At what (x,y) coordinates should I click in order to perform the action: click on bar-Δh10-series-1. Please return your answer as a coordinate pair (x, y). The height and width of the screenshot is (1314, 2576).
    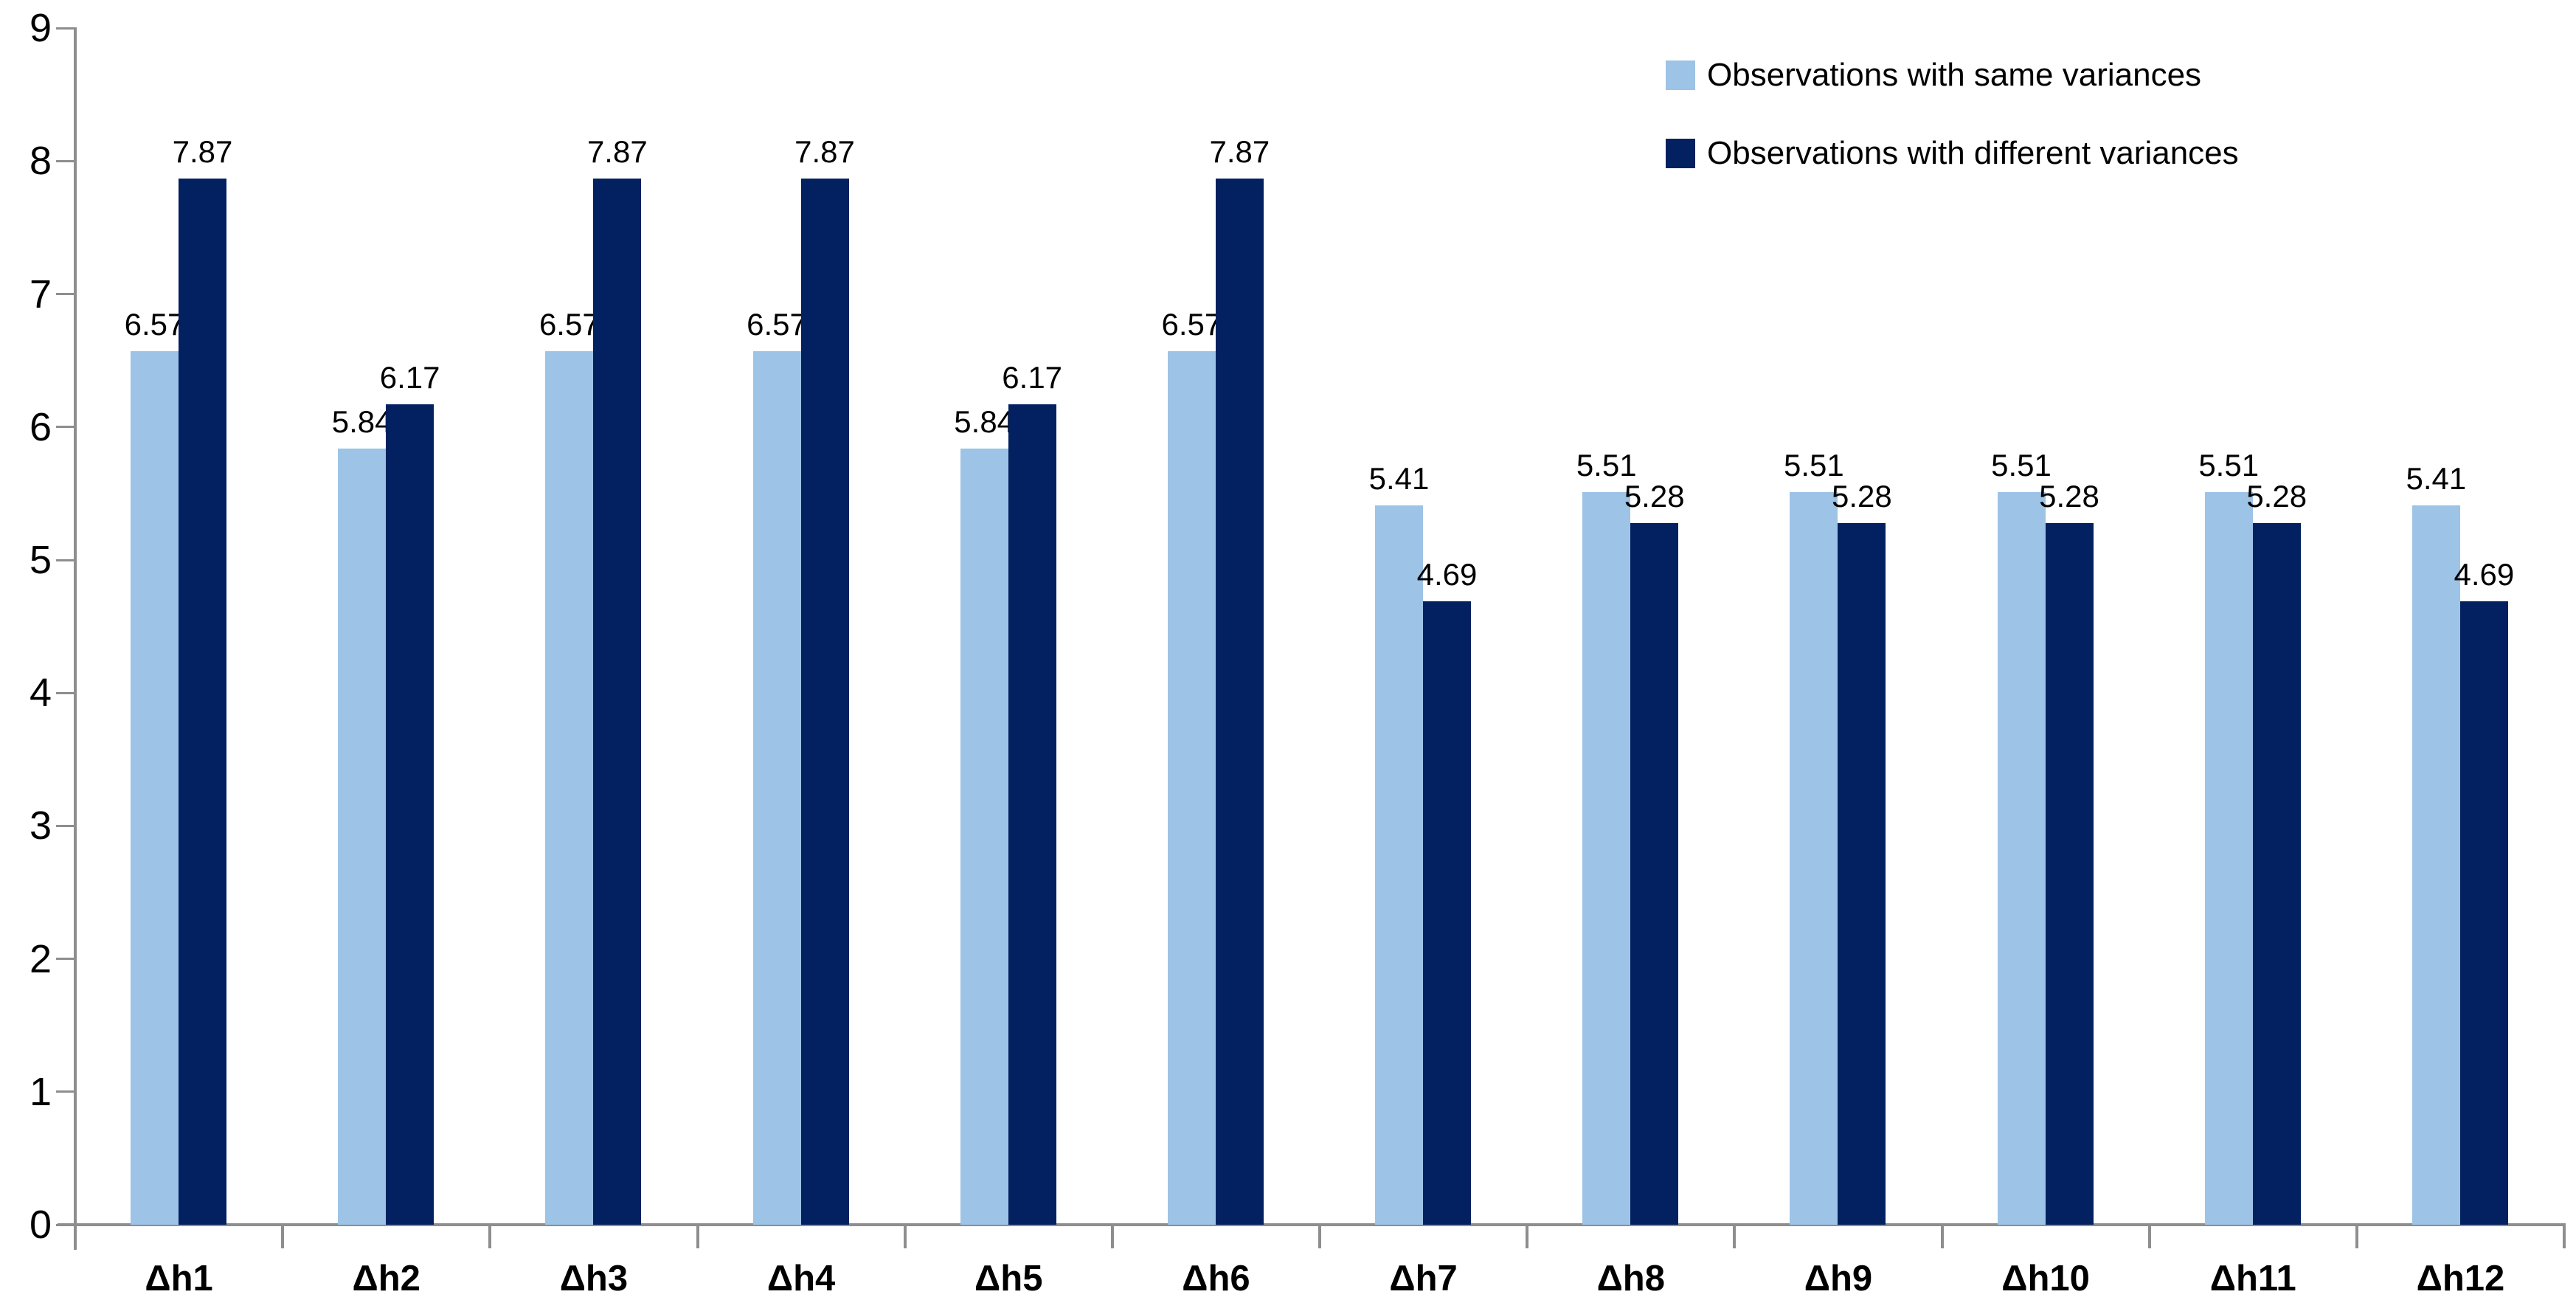
    Looking at the image, I should click on (2022, 859).